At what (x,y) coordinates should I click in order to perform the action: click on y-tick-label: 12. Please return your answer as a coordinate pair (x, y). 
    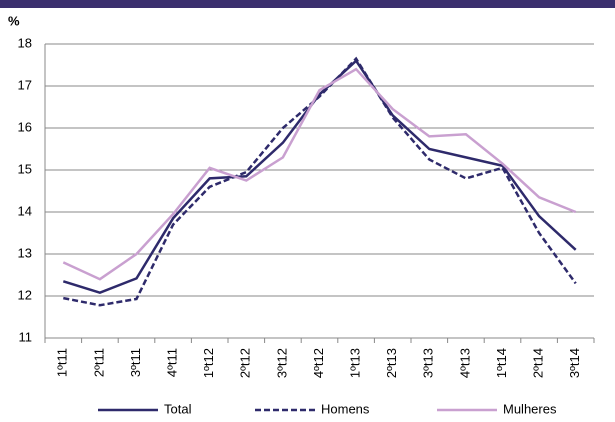
    Looking at the image, I should click on (25, 294).